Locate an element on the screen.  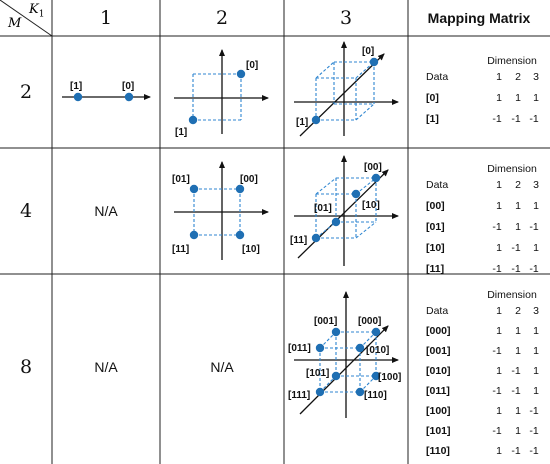
label-100: [100] is located at coordinates (389, 377).